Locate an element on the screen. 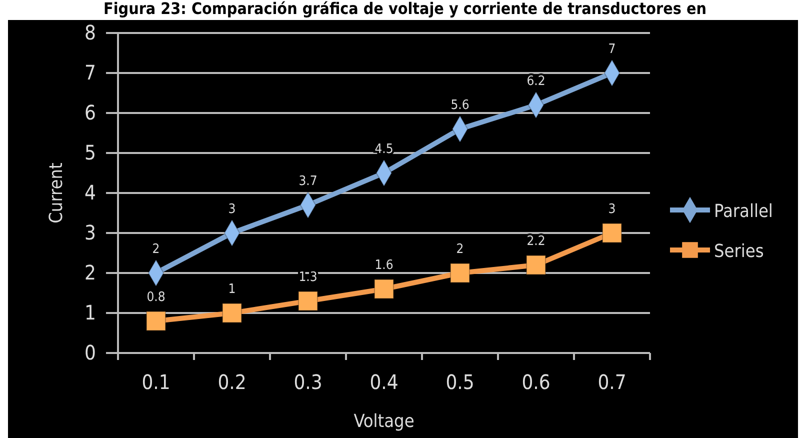 The height and width of the screenshot is (438, 804). y-tick-label: 0 is located at coordinates (90, 352).